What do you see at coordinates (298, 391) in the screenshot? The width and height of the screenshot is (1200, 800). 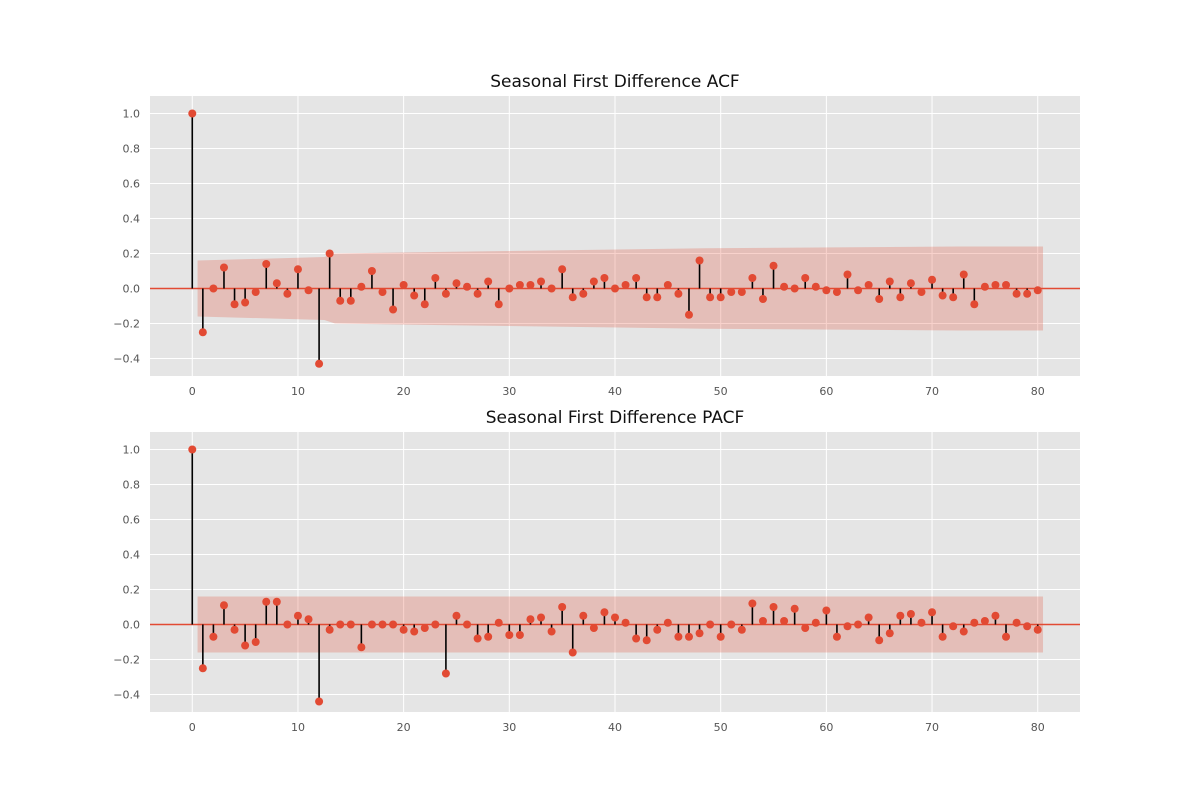 I see `acf-x-tick-label: 10` at bounding box center [298, 391].